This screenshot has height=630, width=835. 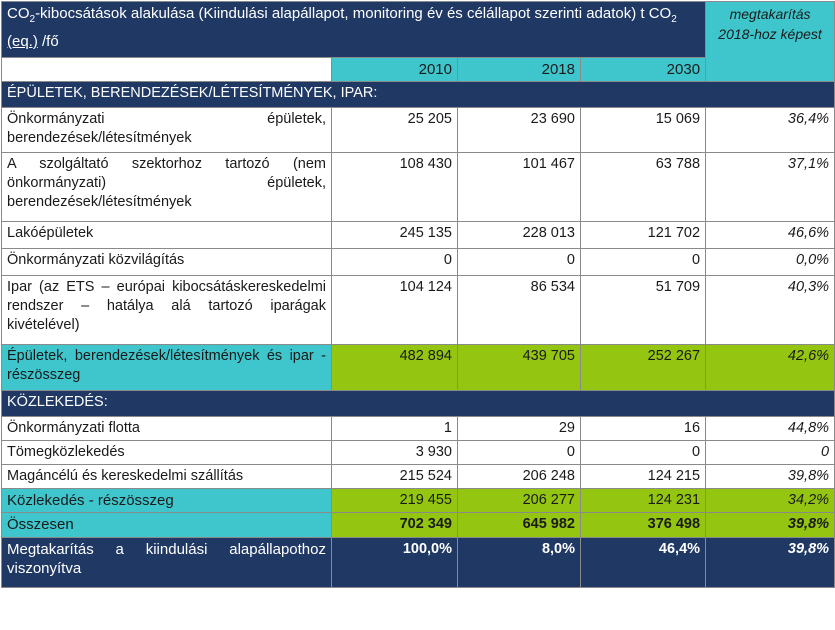 I want to click on value-2030: 124 231, so click(x=643, y=500).